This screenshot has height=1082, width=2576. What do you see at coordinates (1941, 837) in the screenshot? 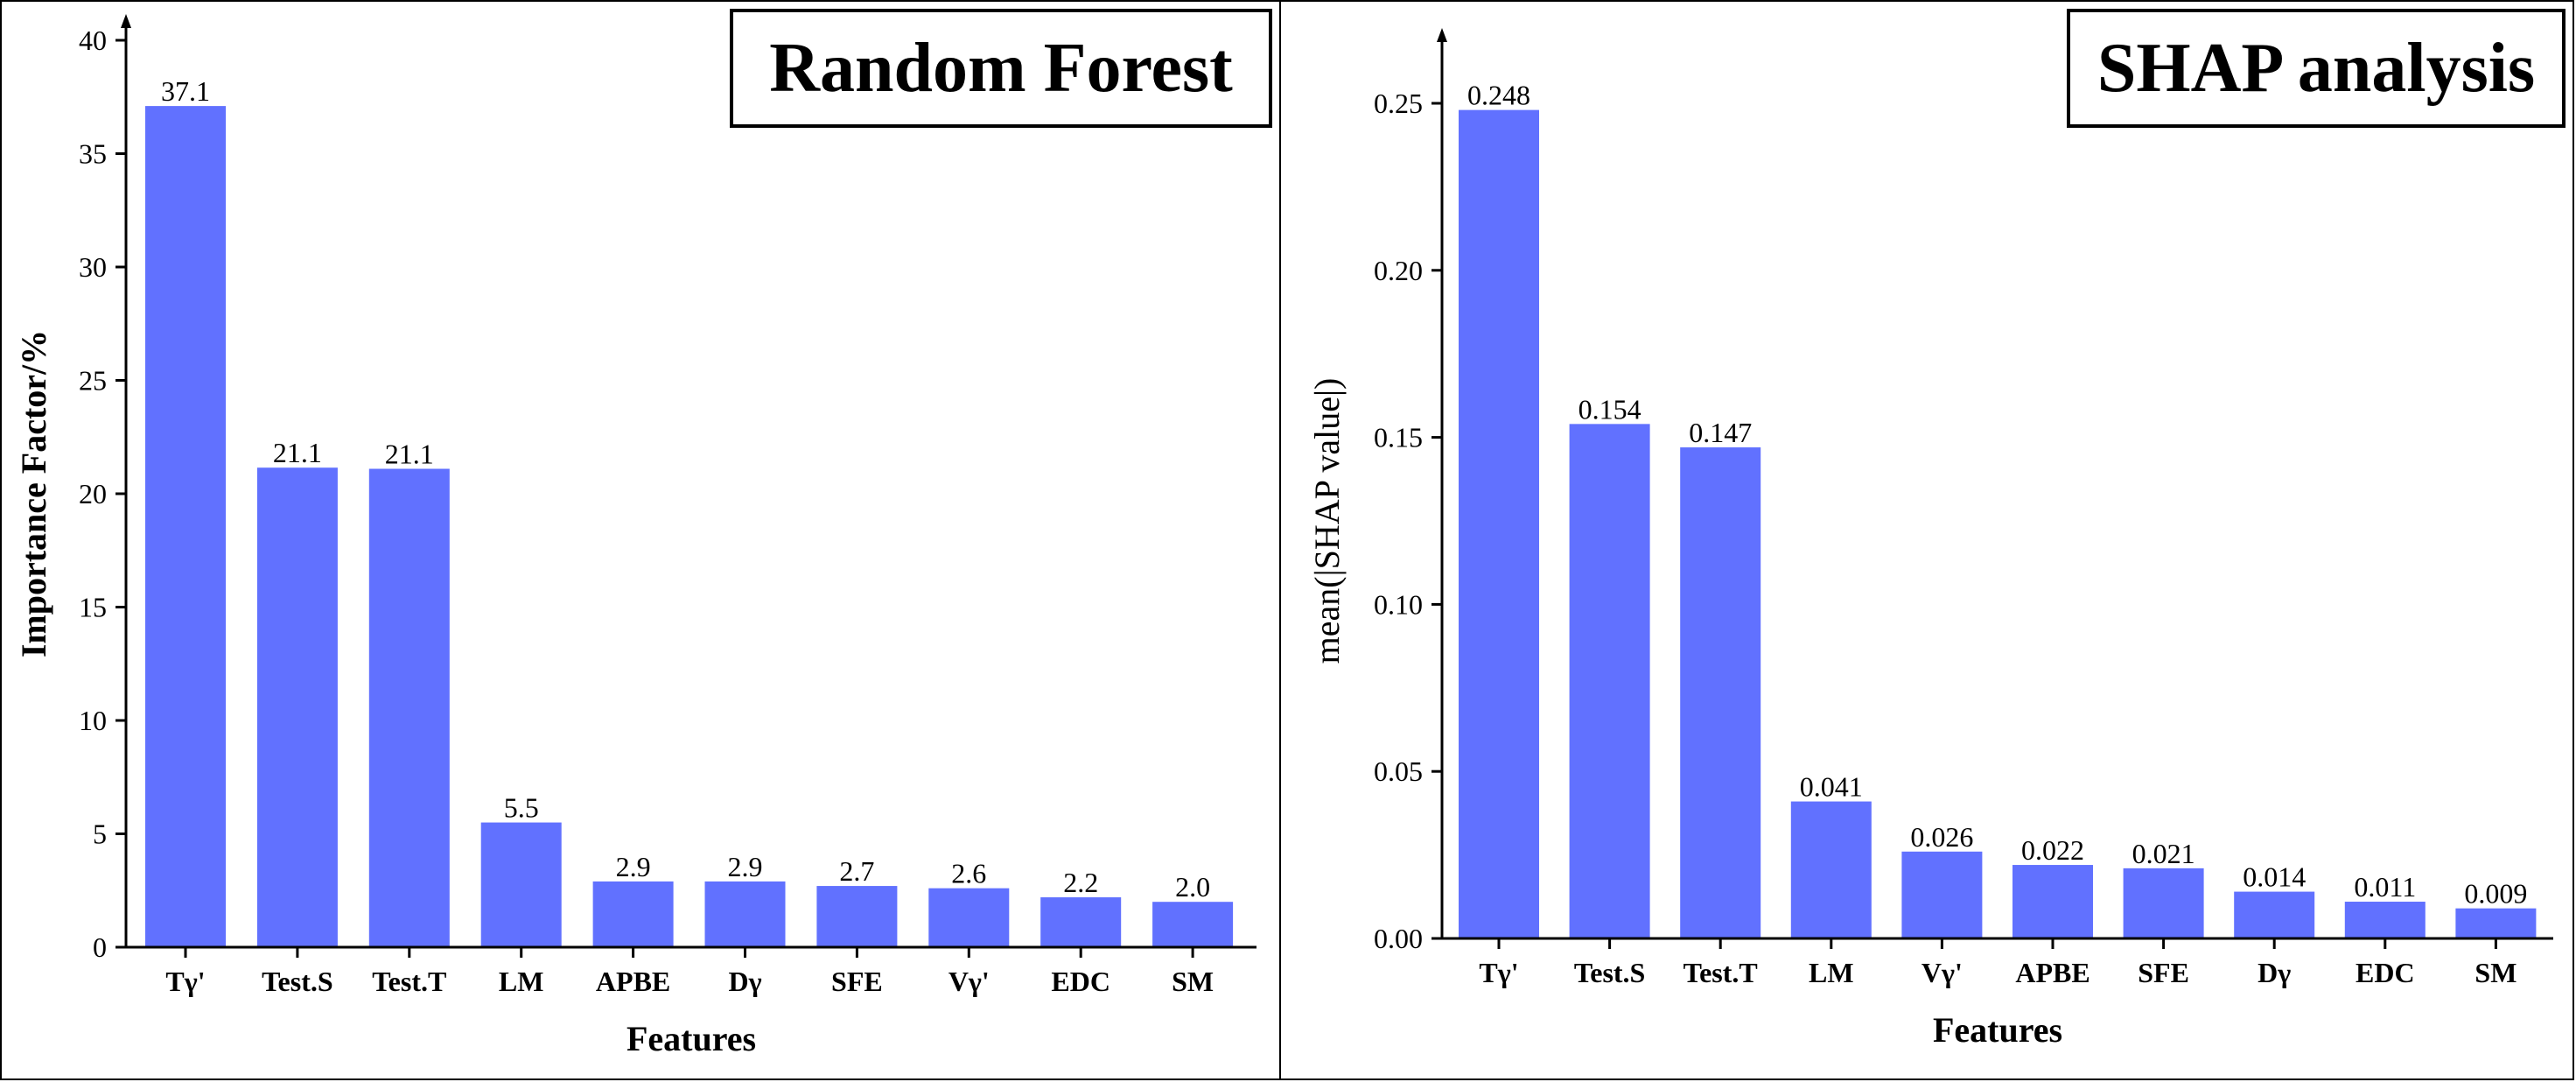
I see `data-label-4: 0.026` at bounding box center [1941, 837].